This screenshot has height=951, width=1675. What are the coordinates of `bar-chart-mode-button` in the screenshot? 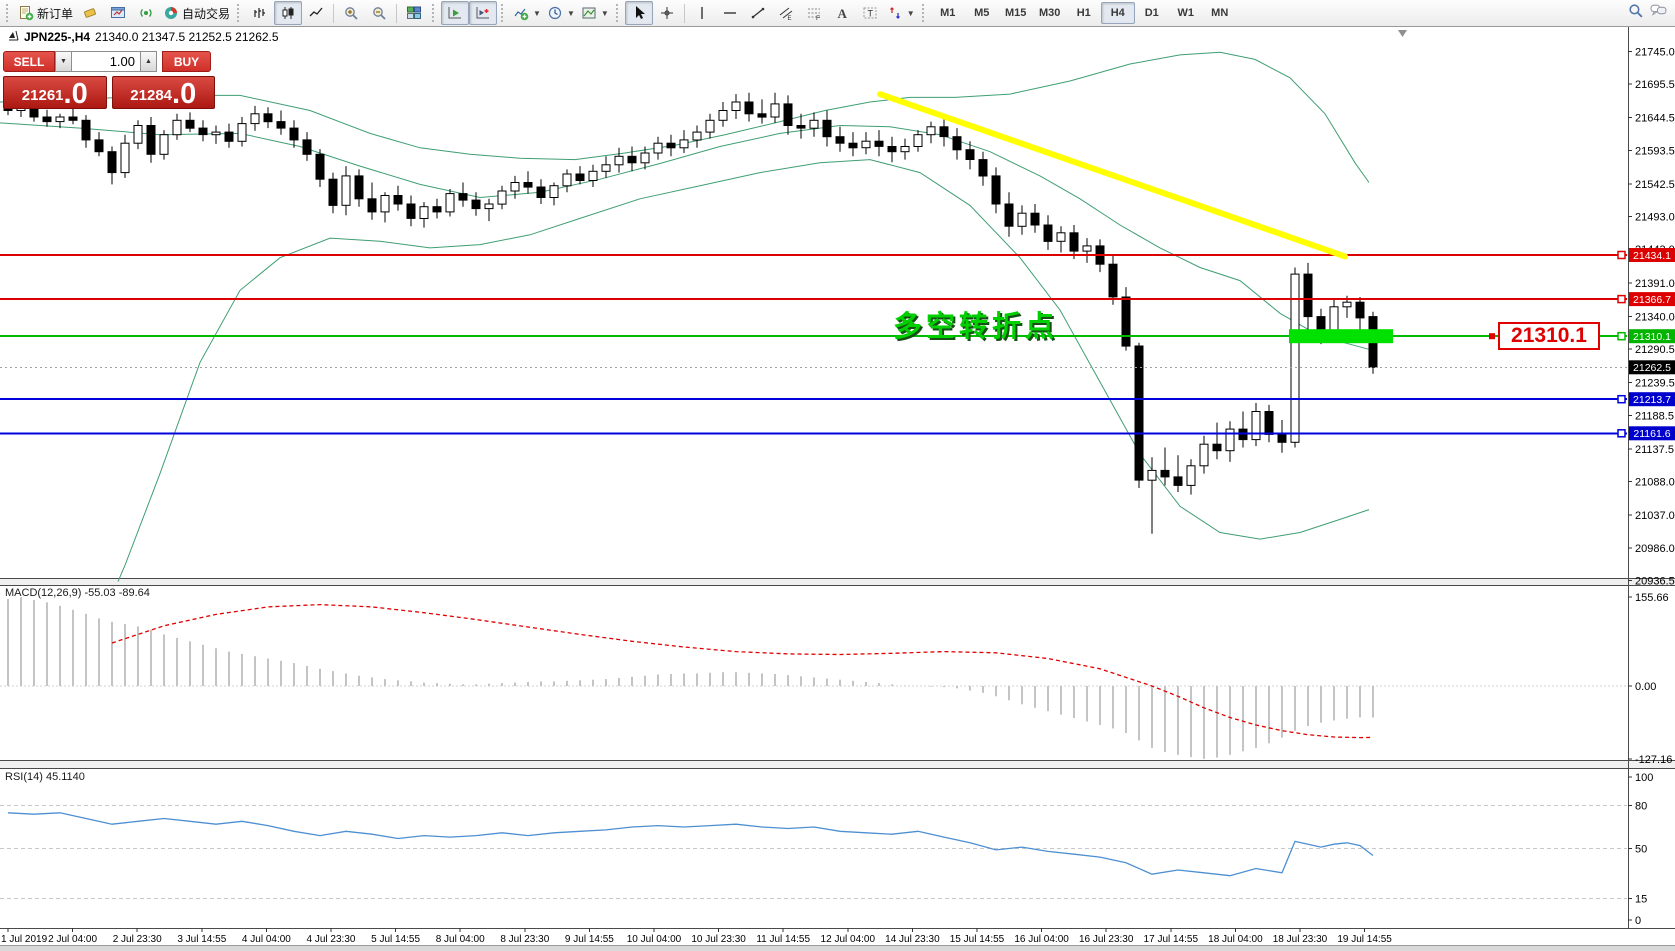 It's located at (260, 13).